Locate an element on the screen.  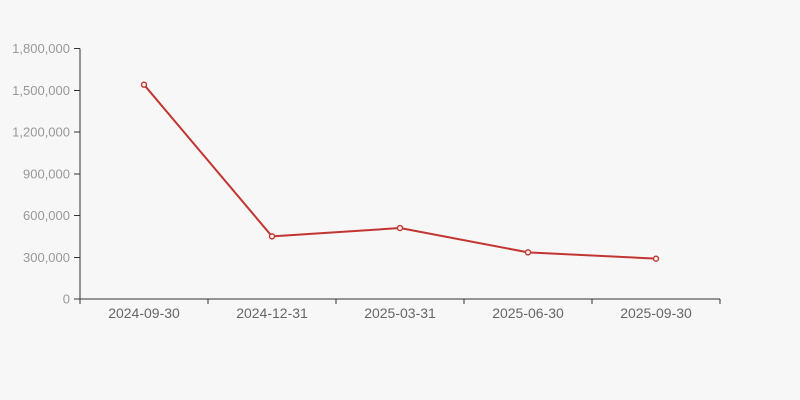
x-axis-label: 2024-12-31 is located at coordinates (272, 313).